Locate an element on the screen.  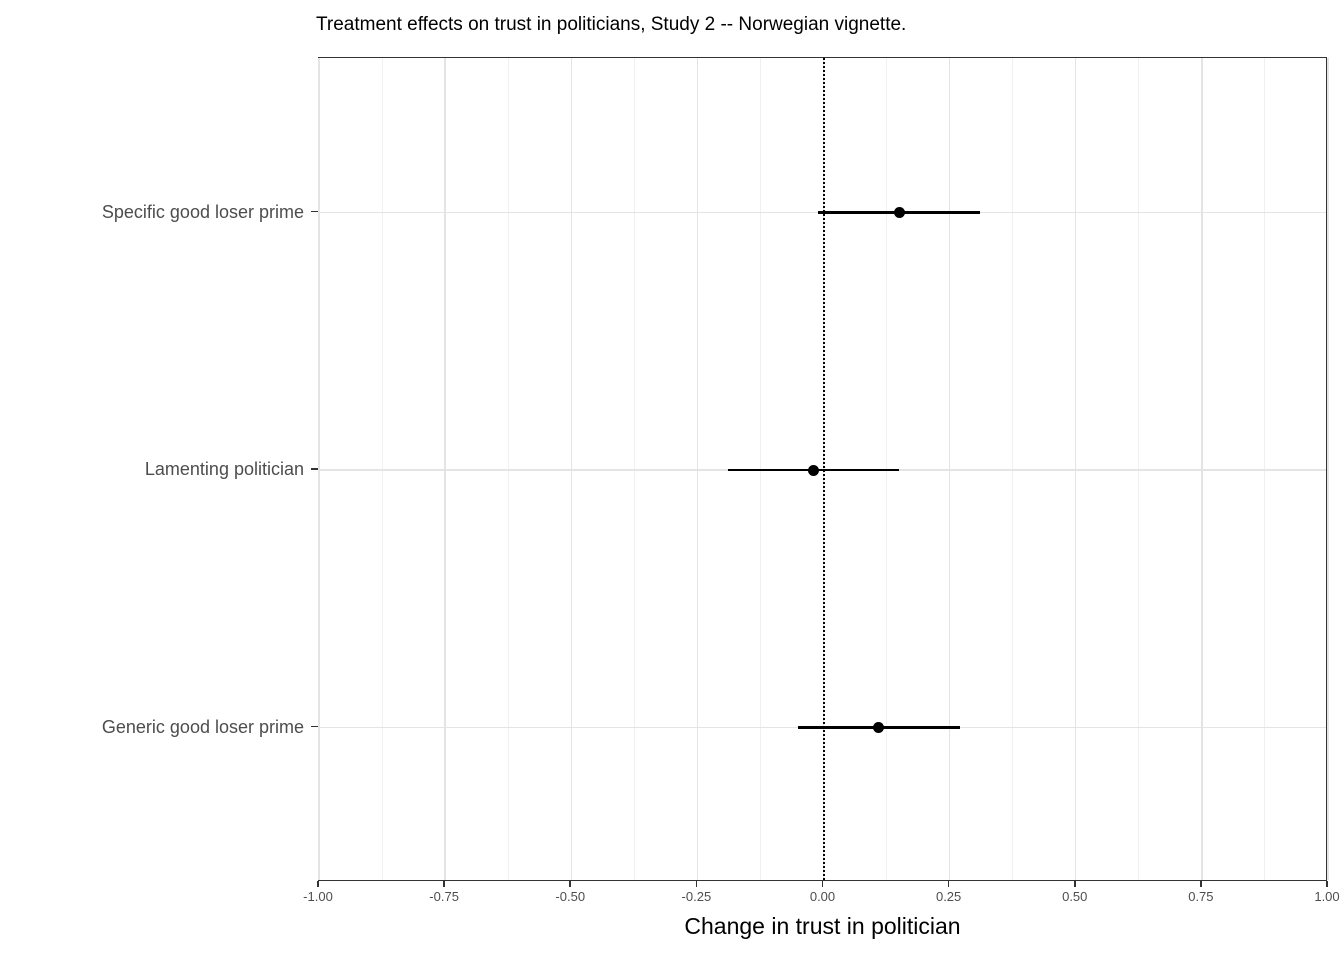
x-tick-label: 1.00 is located at coordinates (1327, 896).